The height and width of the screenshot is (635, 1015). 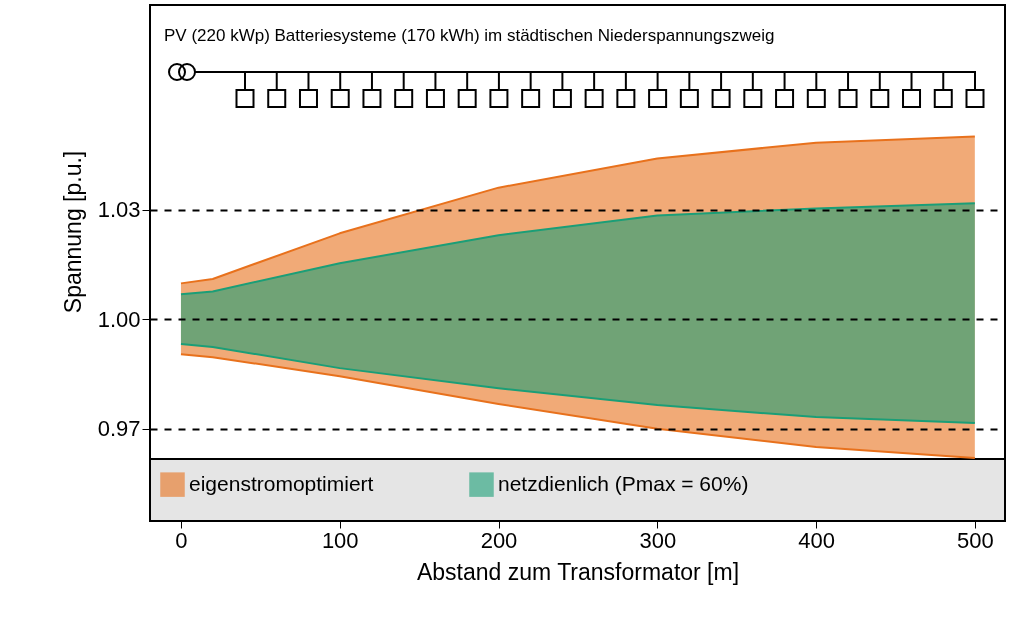 I want to click on x-tick-label: 500, so click(x=975, y=540).